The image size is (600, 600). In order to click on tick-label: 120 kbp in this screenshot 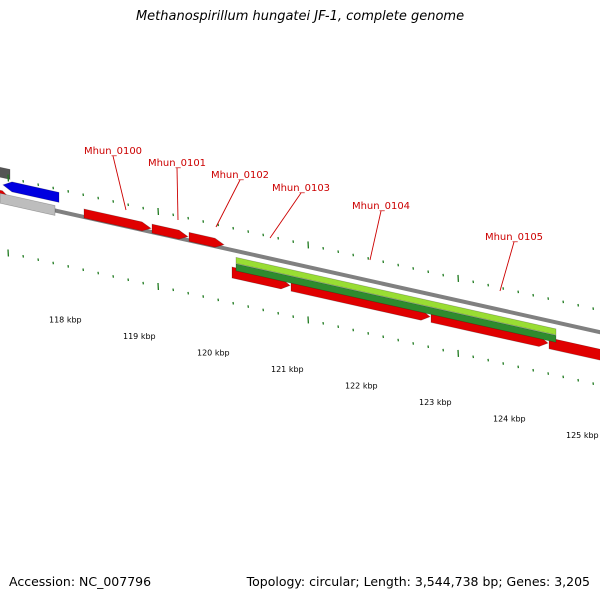, I will do `click(213, 353)`.